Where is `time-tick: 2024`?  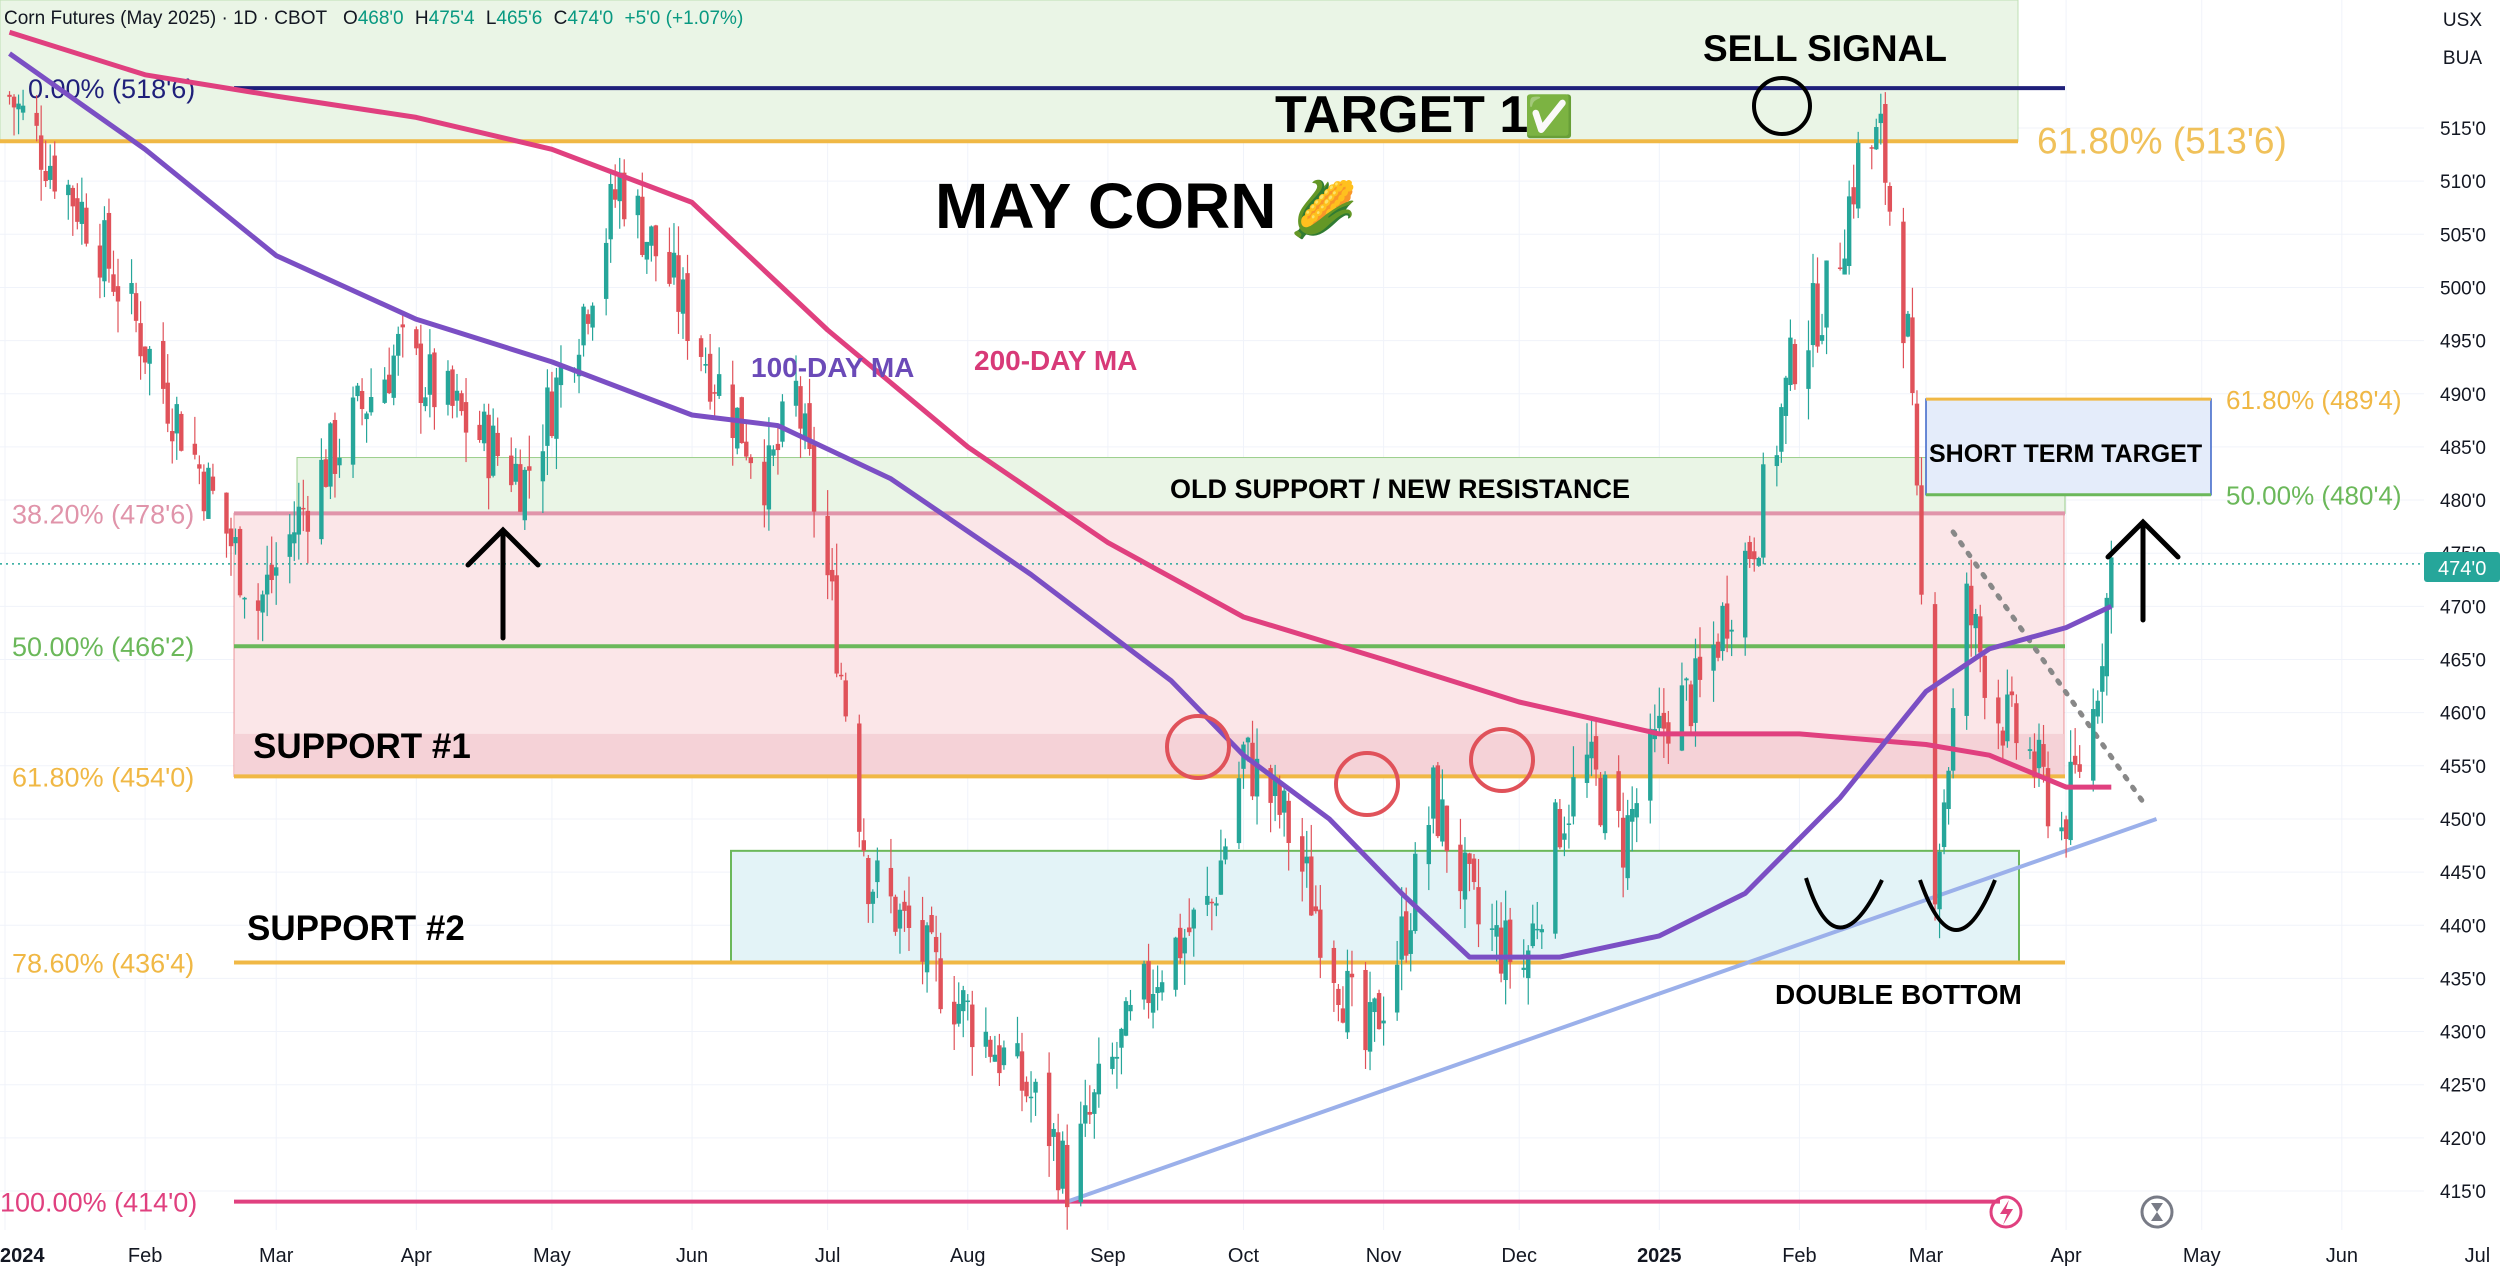 time-tick: 2024 is located at coordinates (22, 1256).